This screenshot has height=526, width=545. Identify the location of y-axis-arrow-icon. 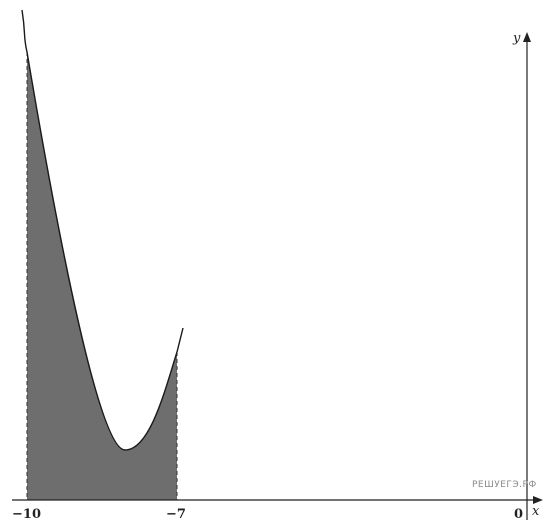
(527, 37).